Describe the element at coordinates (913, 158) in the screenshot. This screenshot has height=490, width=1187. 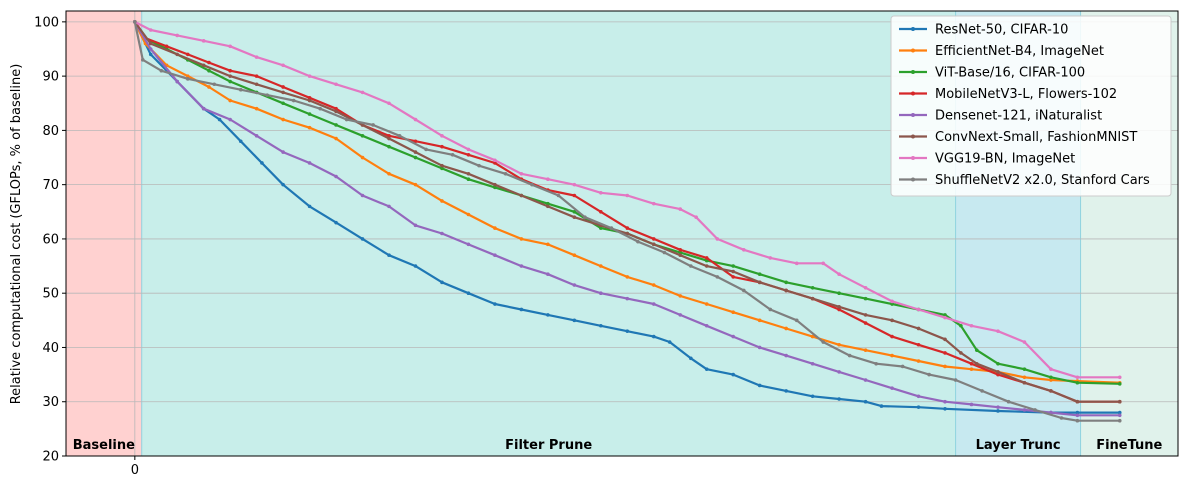
I see `legend-marker` at that location.